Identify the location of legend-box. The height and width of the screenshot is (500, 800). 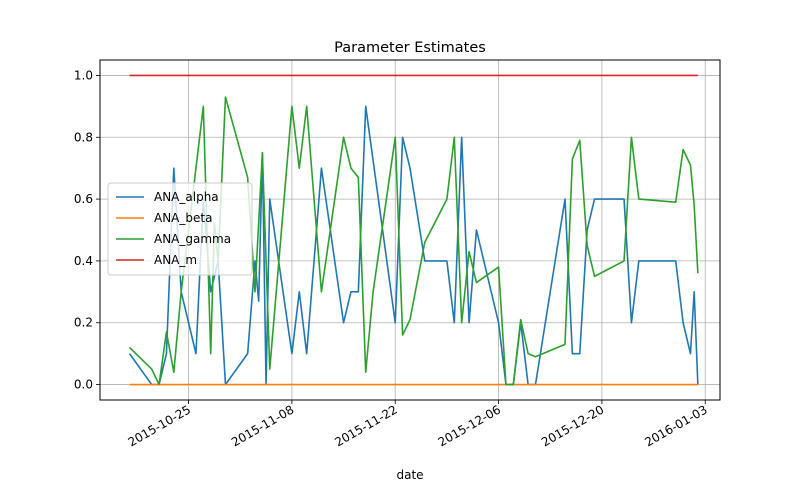
(180, 229).